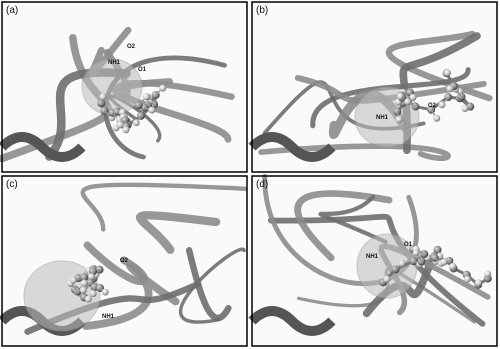 This screenshot has height=349, width=500. Describe the element at coordinates (262, 184) in the screenshot. I see `panel-label: (d)` at that location.